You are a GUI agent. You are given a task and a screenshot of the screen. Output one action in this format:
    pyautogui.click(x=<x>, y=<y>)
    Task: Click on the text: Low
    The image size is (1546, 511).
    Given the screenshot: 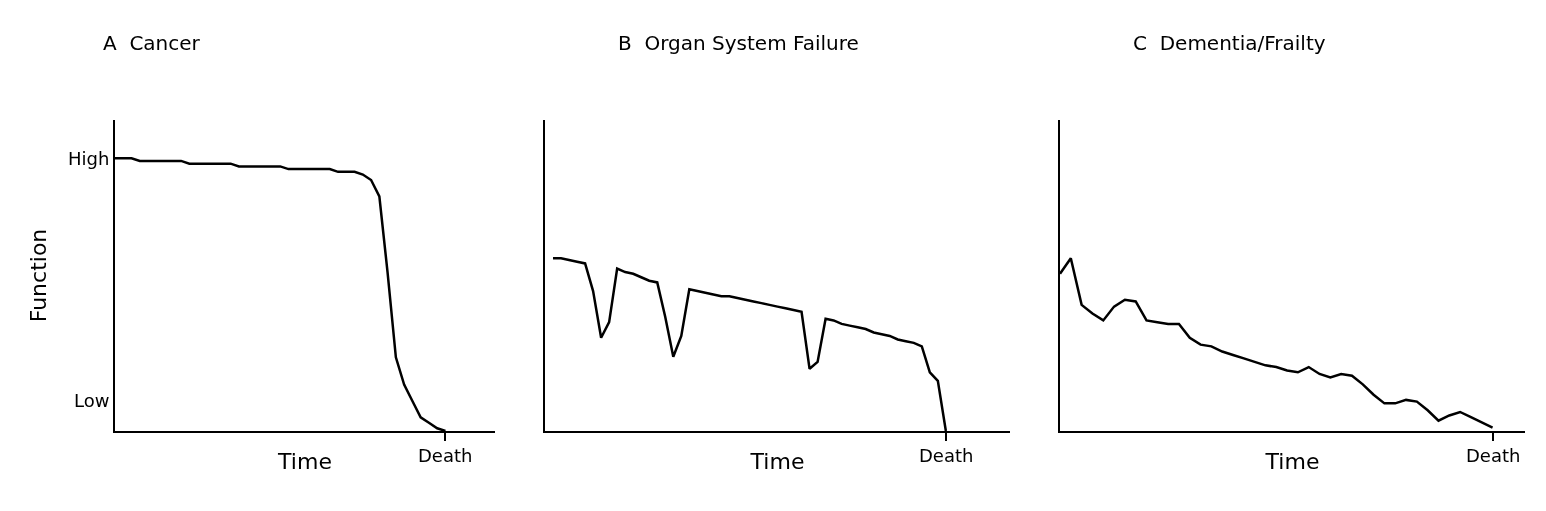 What is the action you would take?
    pyautogui.click(x=92, y=400)
    